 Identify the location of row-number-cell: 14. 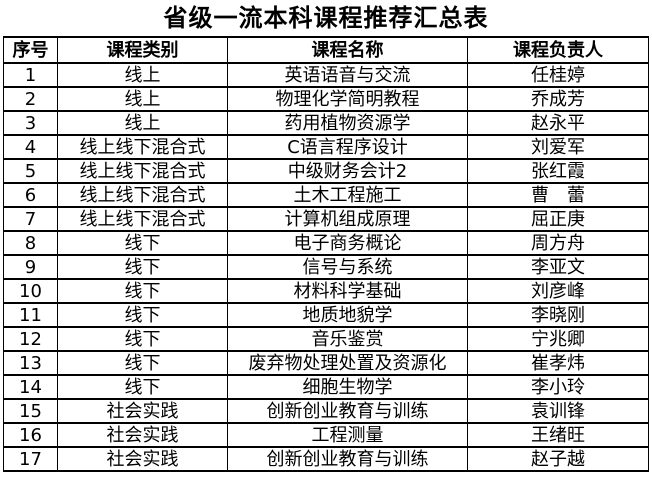
(30, 387).